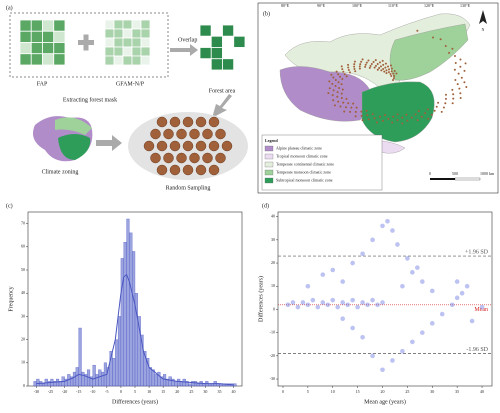  Describe the element at coordinates (308, 391) in the screenshot. I see `x-tick-label: 5` at that location.